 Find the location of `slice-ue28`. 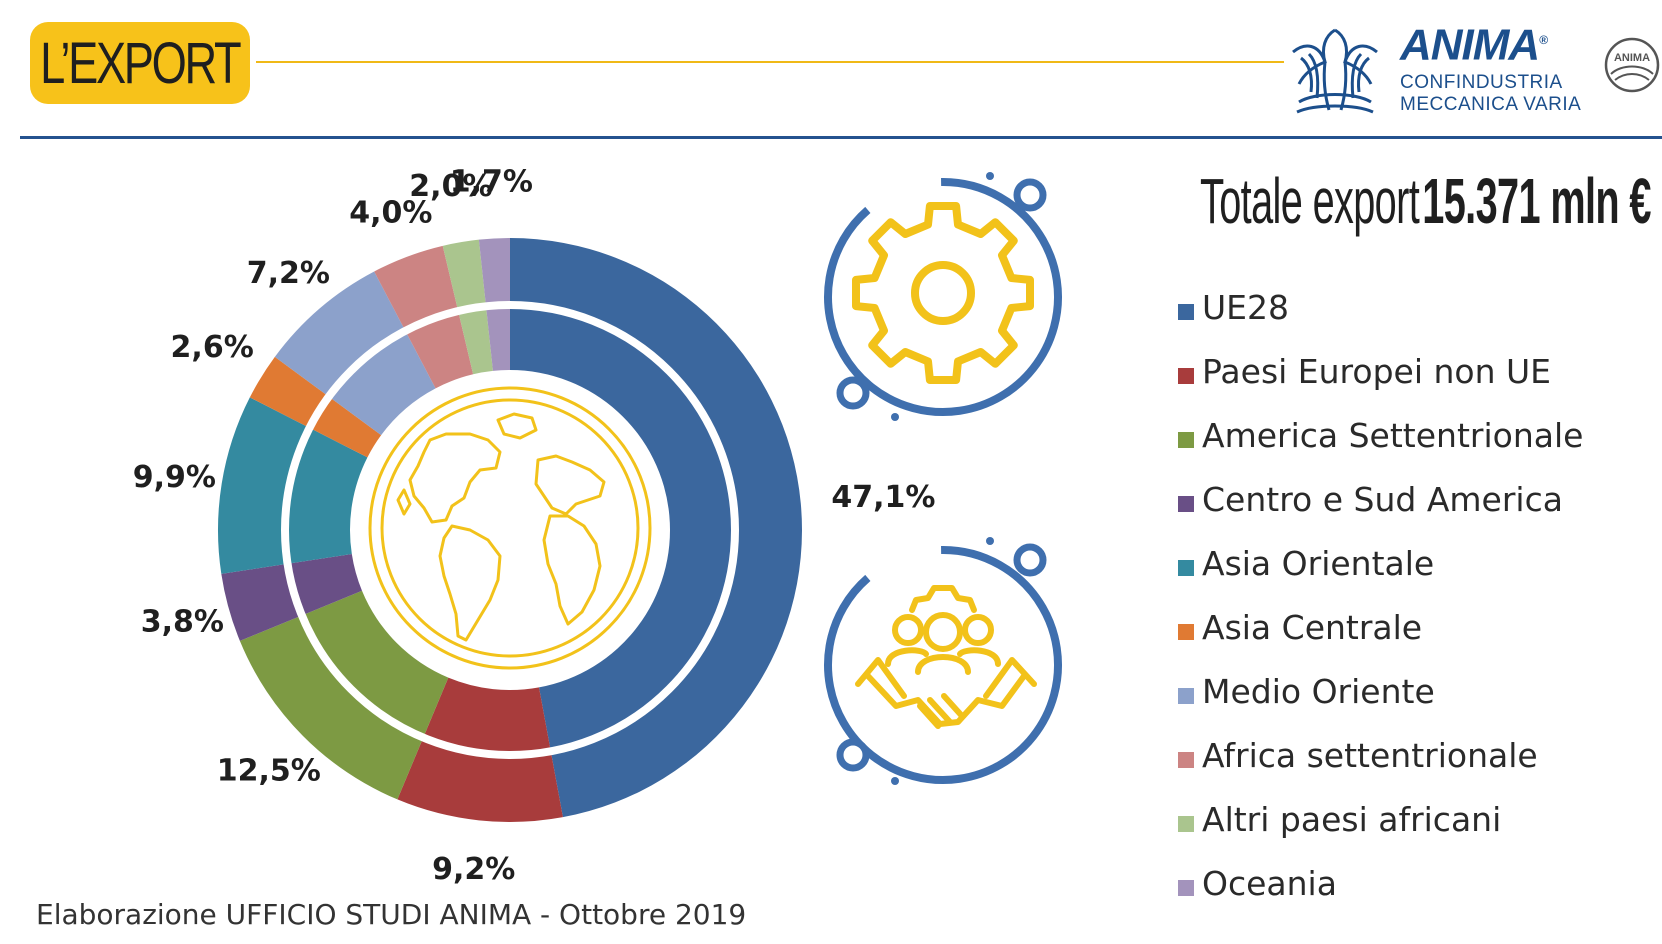

slice-ue28 is located at coordinates (656, 528).